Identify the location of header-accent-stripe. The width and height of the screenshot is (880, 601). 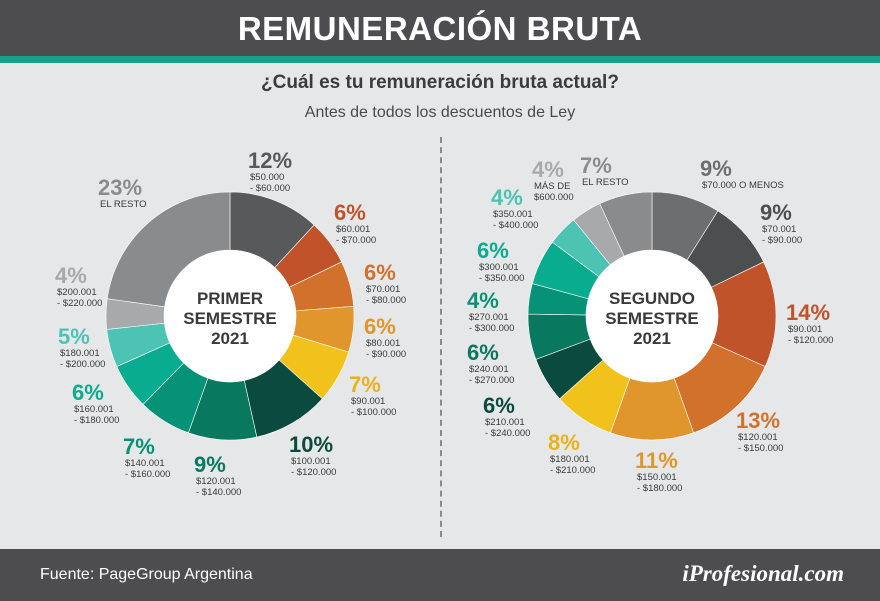
(440, 59).